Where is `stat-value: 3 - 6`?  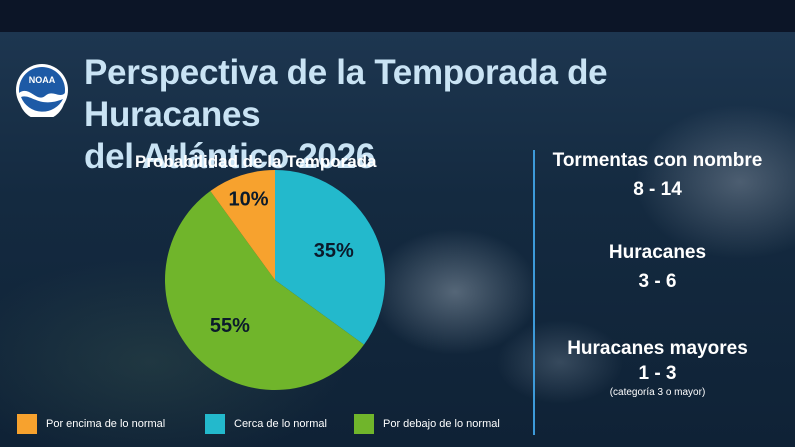 stat-value: 3 - 6 is located at coordinates (657, 281).